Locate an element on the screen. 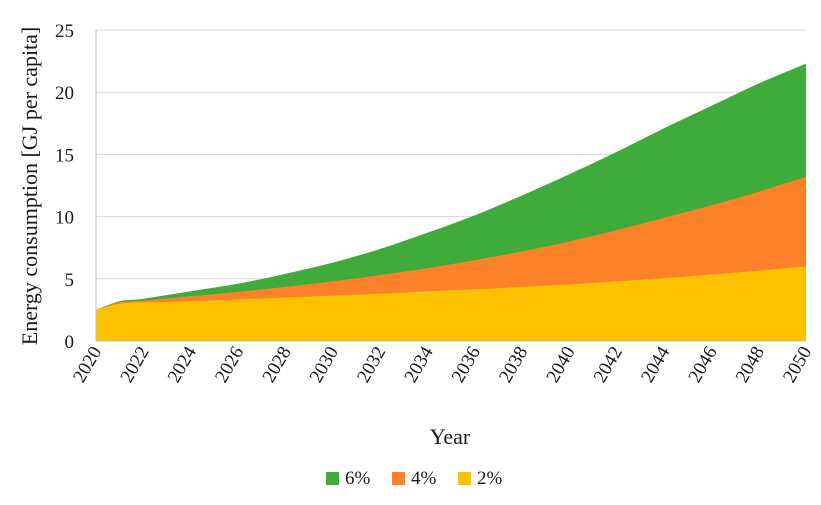 Image resolution: width=821 pixels, height=505 pixels. x-tick-label-2044: 2044 is located at coordinates (655, 365).